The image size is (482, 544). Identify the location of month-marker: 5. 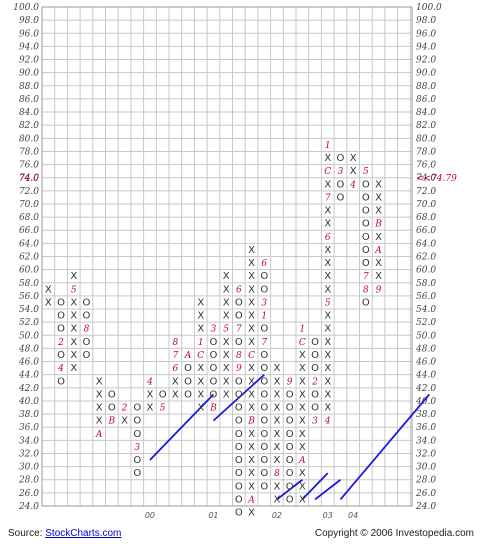
(328, 303).